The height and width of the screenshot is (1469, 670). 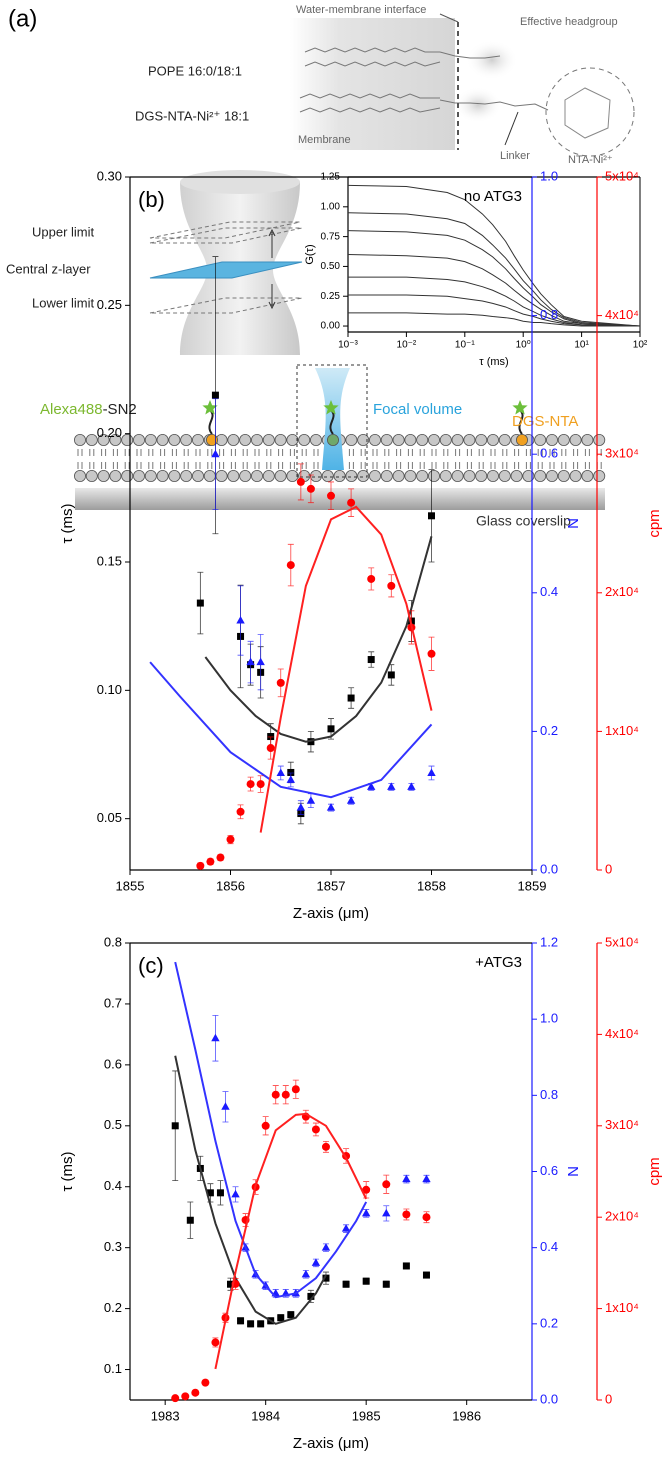 What do you see at coordinates (332, 439) in the screenshot?
I see `anchor-head` at bounding box center [332, 439].